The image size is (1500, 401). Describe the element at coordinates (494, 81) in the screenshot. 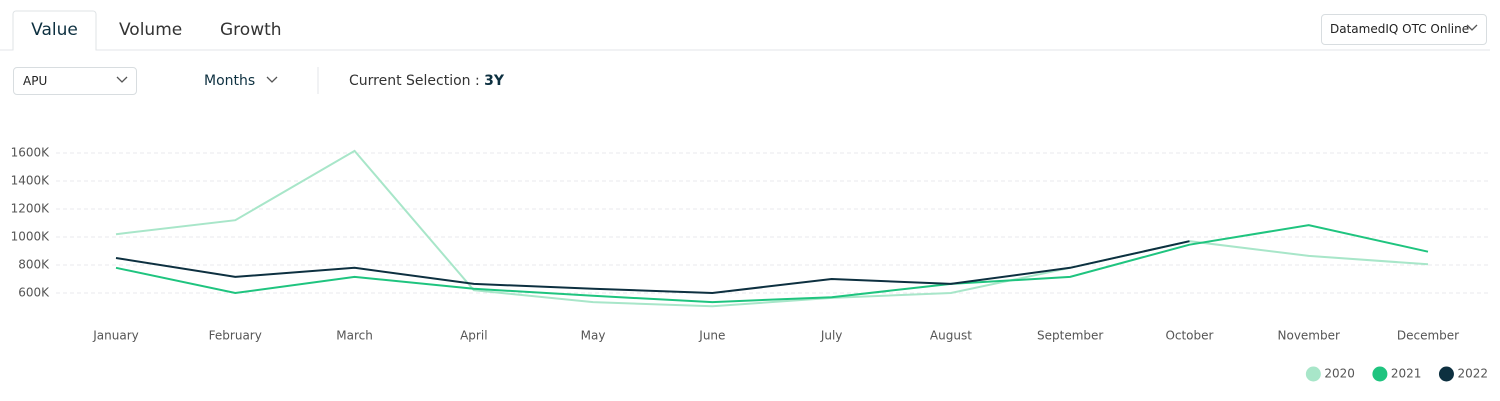

I see `selection-value: 3Y` at that location.